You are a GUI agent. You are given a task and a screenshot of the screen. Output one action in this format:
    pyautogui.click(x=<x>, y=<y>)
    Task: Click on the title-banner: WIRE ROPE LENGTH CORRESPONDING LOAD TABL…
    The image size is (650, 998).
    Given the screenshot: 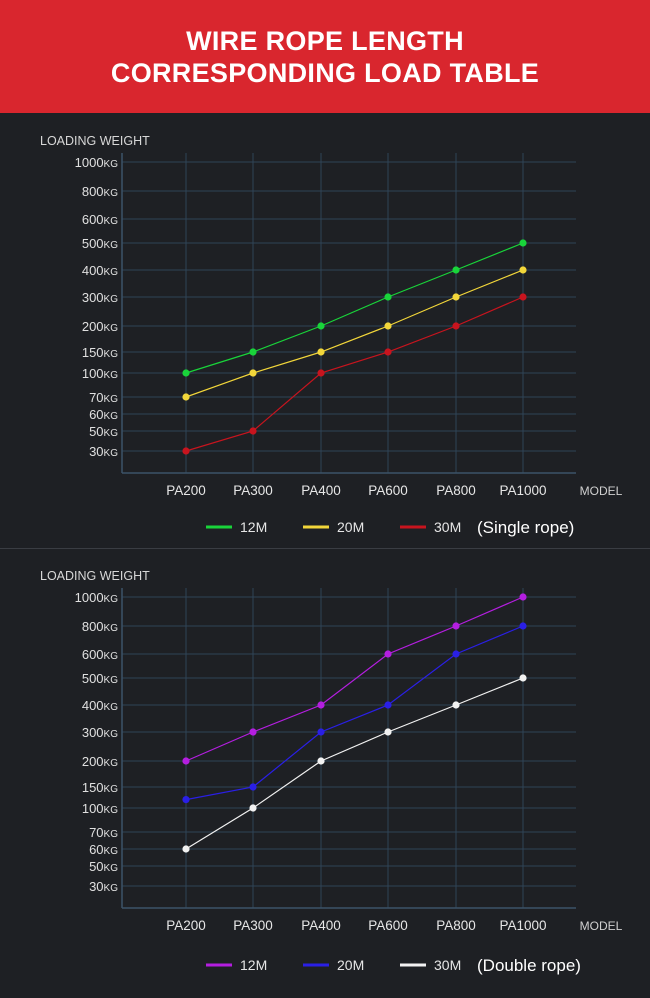 What is the action you would take?
    pyautogui.click(x=325, y=56)
    